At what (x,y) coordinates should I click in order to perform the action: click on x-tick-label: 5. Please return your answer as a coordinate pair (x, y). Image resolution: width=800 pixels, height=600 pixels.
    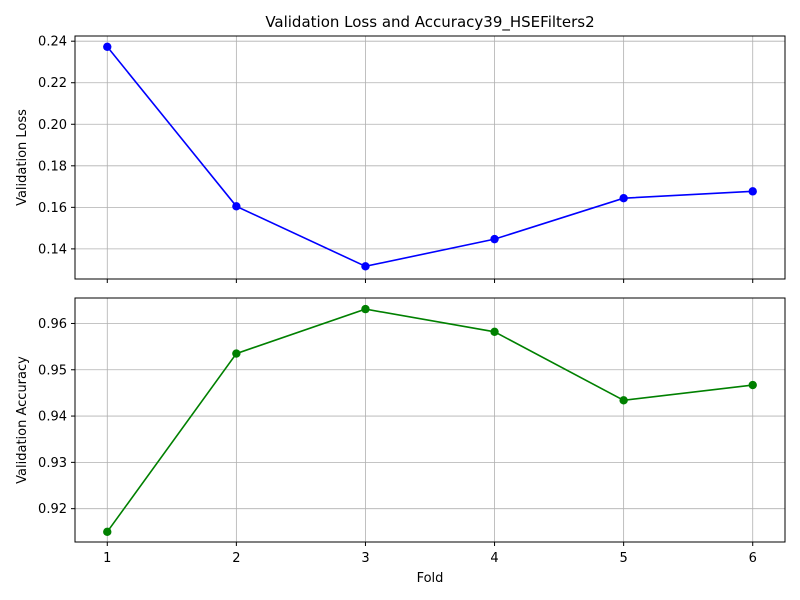
    Looking at the image, I should click on (623, 558).